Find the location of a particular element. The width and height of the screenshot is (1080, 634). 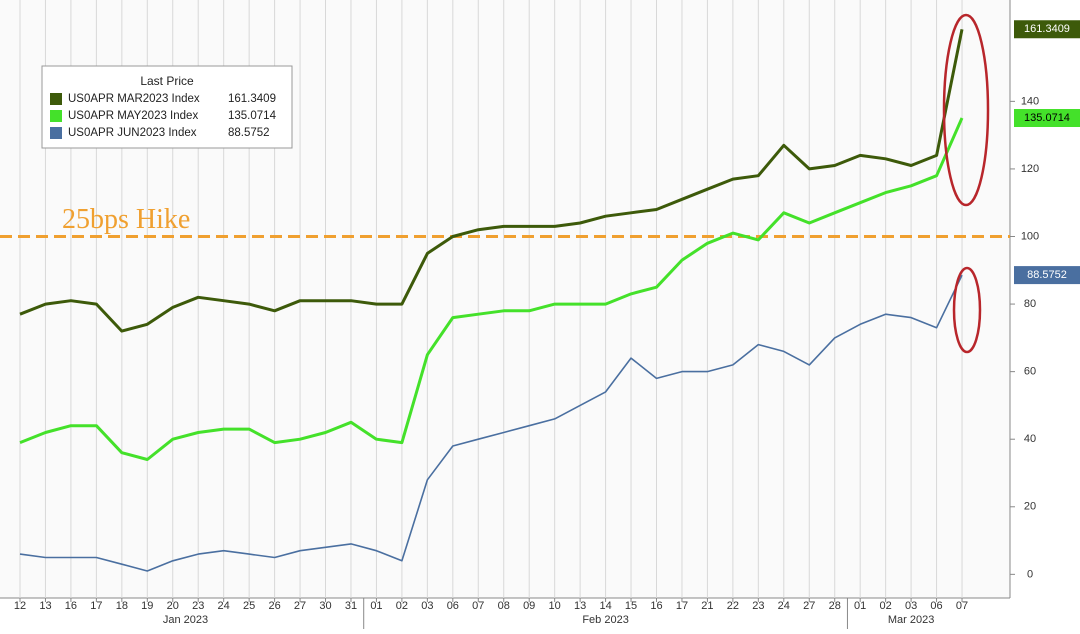

legend-label: US0APR MAY2023 Index is located at coordinates (133, 116).